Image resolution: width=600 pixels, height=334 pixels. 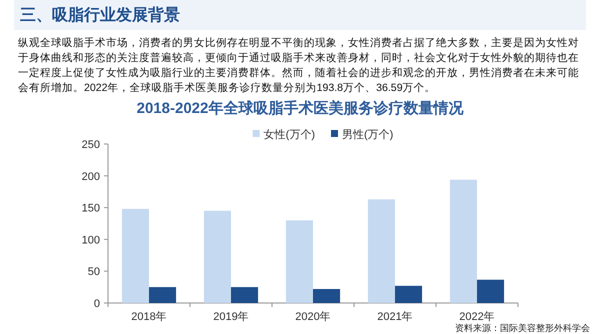 What do you see at coordinates (100, 15) in the screenshot?
I see `text: 三、吸脂行业发展背景` at bounding box center [100, 15].